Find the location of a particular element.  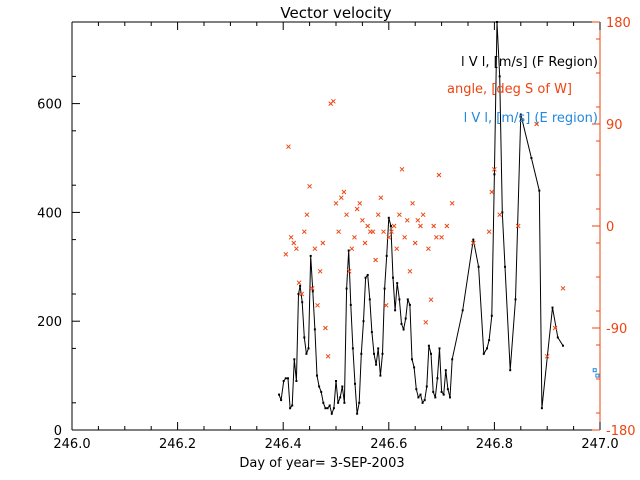

x-axis-label: Day of year= 3-SEP-2003 is located at coordinates (321, 463).